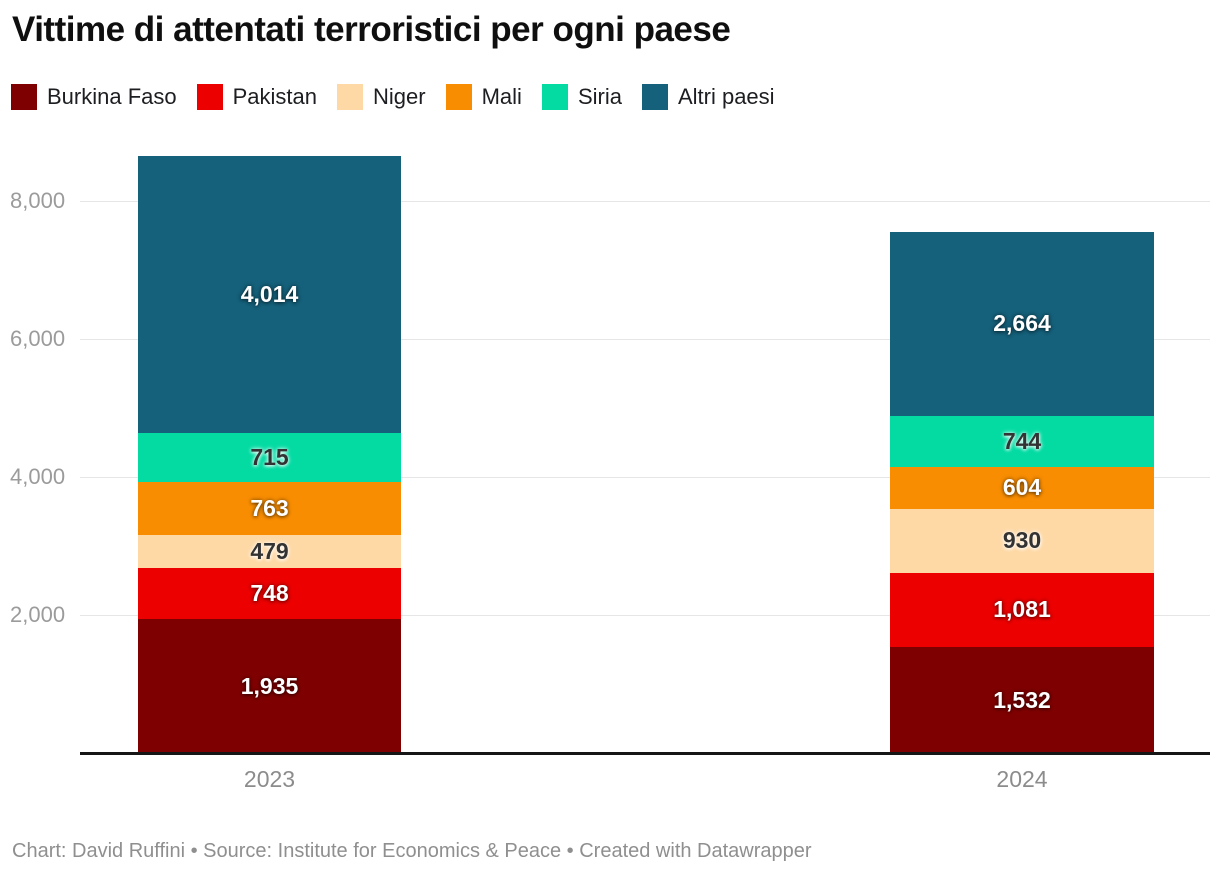 The image size is (1220, 878). I want to click on x-axis-label-2024: 2024, so click(1022, 779).